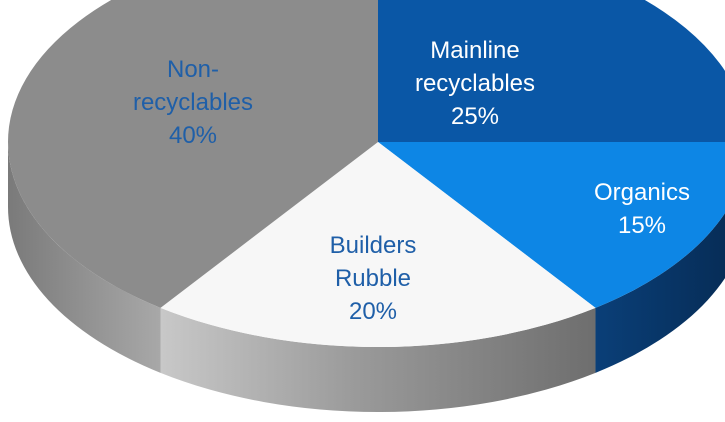 Image resolution: width=725 pixels, height=422 pixels. I want to click on slice-percent-label: 15%, so click(642, 225).